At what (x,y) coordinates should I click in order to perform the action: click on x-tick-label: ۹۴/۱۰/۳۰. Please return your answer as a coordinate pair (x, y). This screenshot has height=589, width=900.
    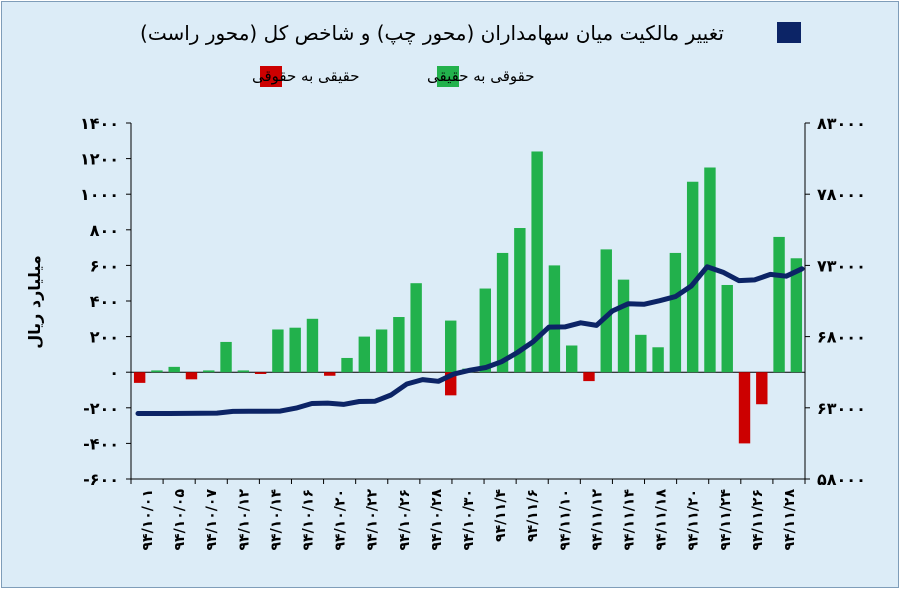
    Looking at the image, I should click on (469, 520).